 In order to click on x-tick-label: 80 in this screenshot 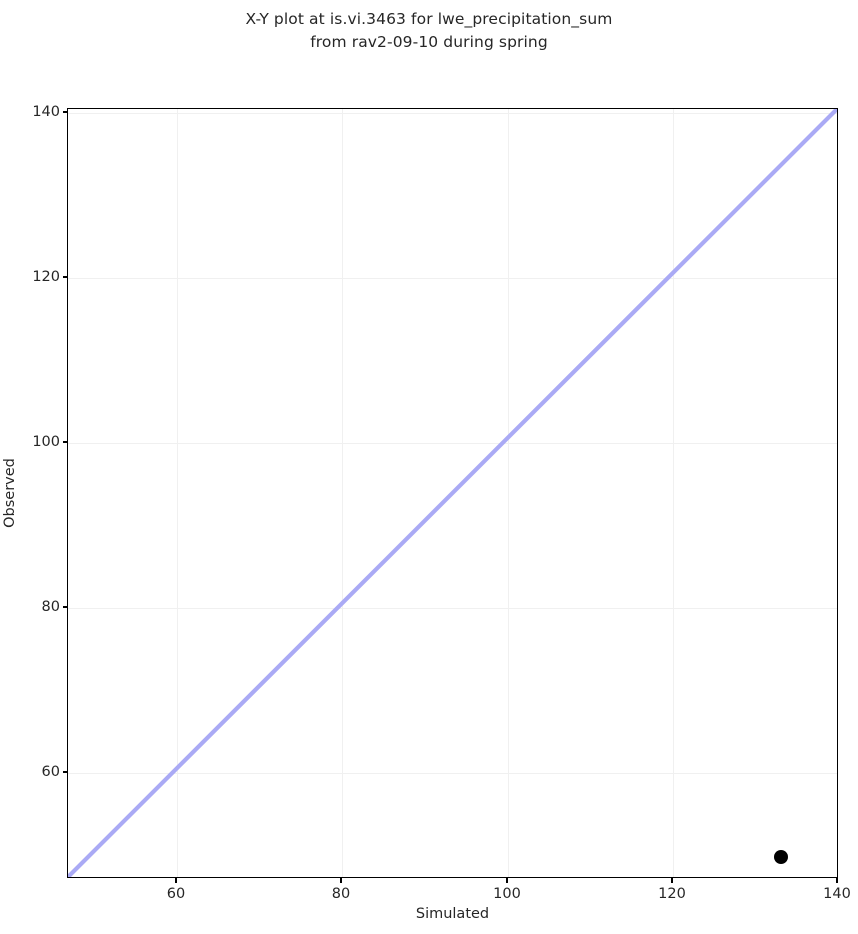, I will do `click(341, 894)`.